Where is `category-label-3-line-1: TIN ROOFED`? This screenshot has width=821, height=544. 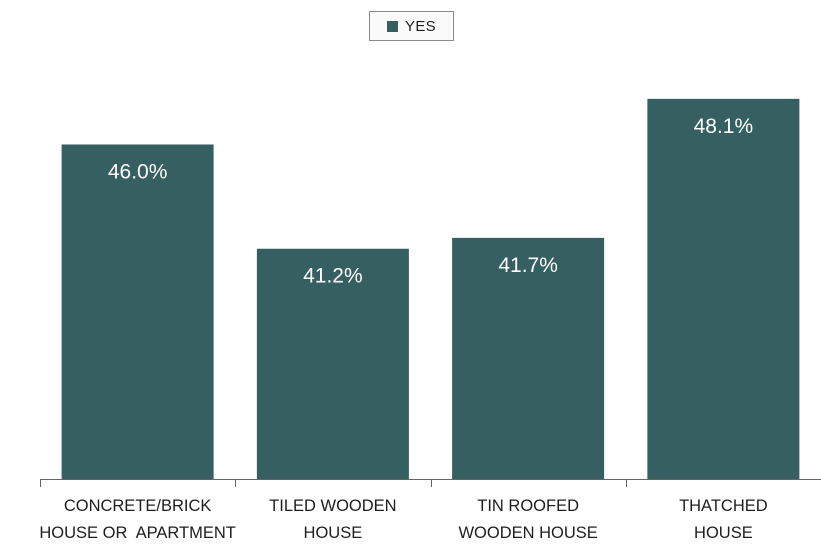
category-label-3-line-1: TIN ROOFED is located at coordinates (528, 506).